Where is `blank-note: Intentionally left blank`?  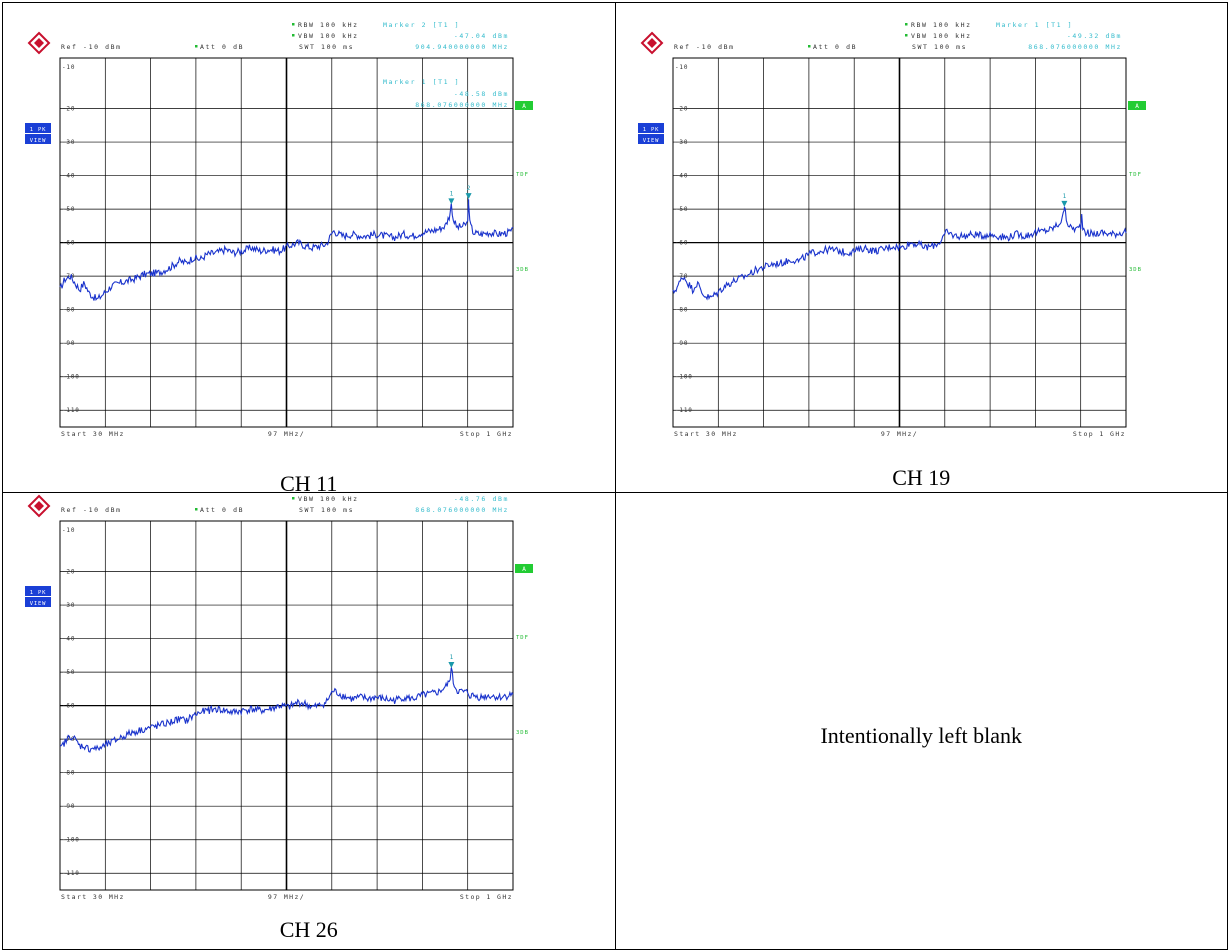 blank-note: Intentionally left blank is located at coordinates (921, 735).